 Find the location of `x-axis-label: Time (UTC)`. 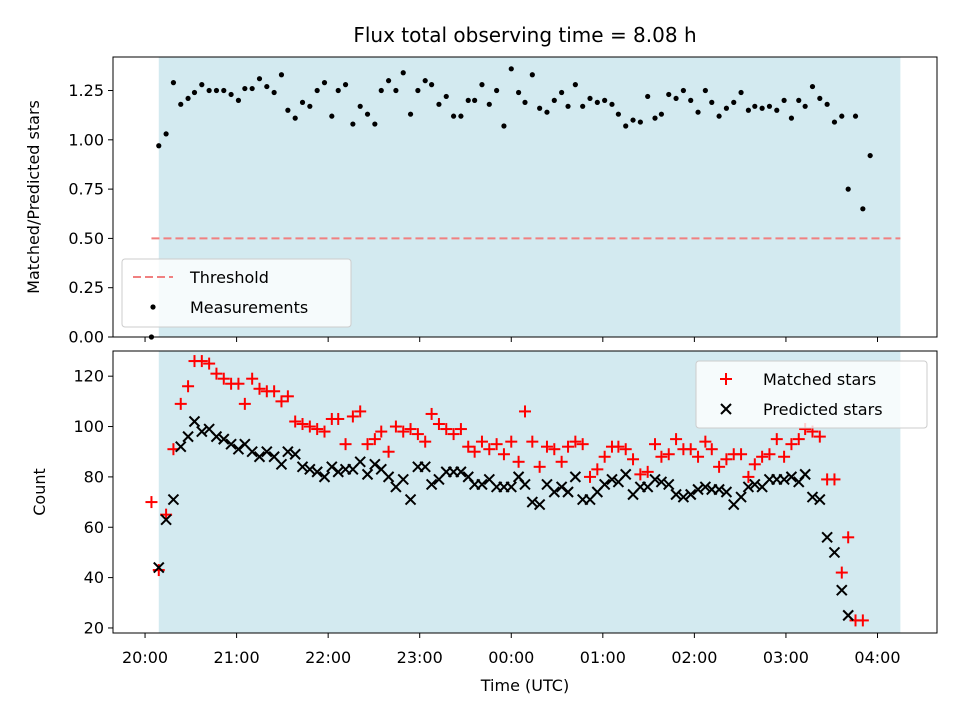

x-axis-label: Time (UTC) is located at coordinates (524, 685).